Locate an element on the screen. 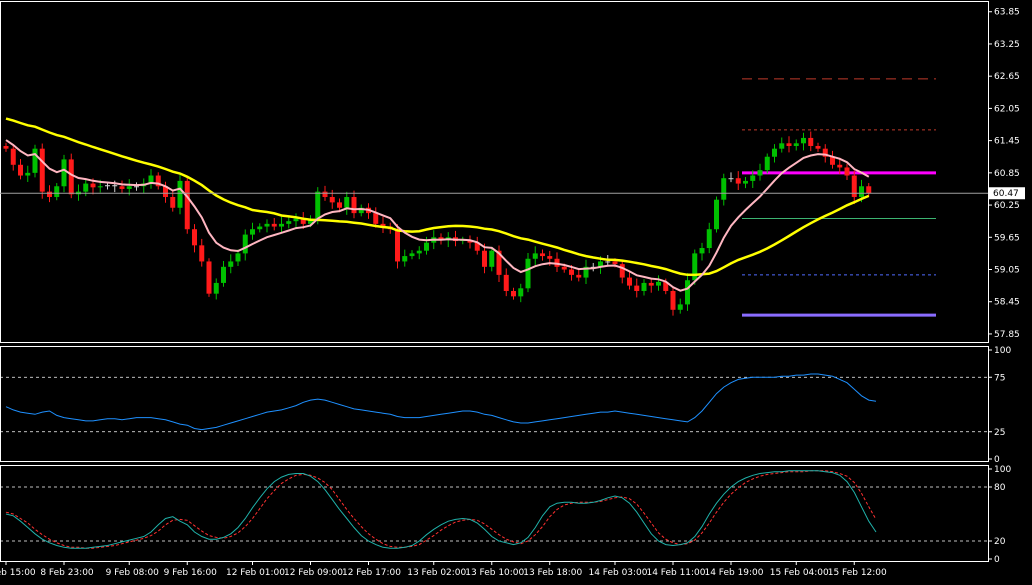 The height and width of the screenshot is (585, 1032). osc-y-tick-label: 75 is located at coordinates (999, 378).